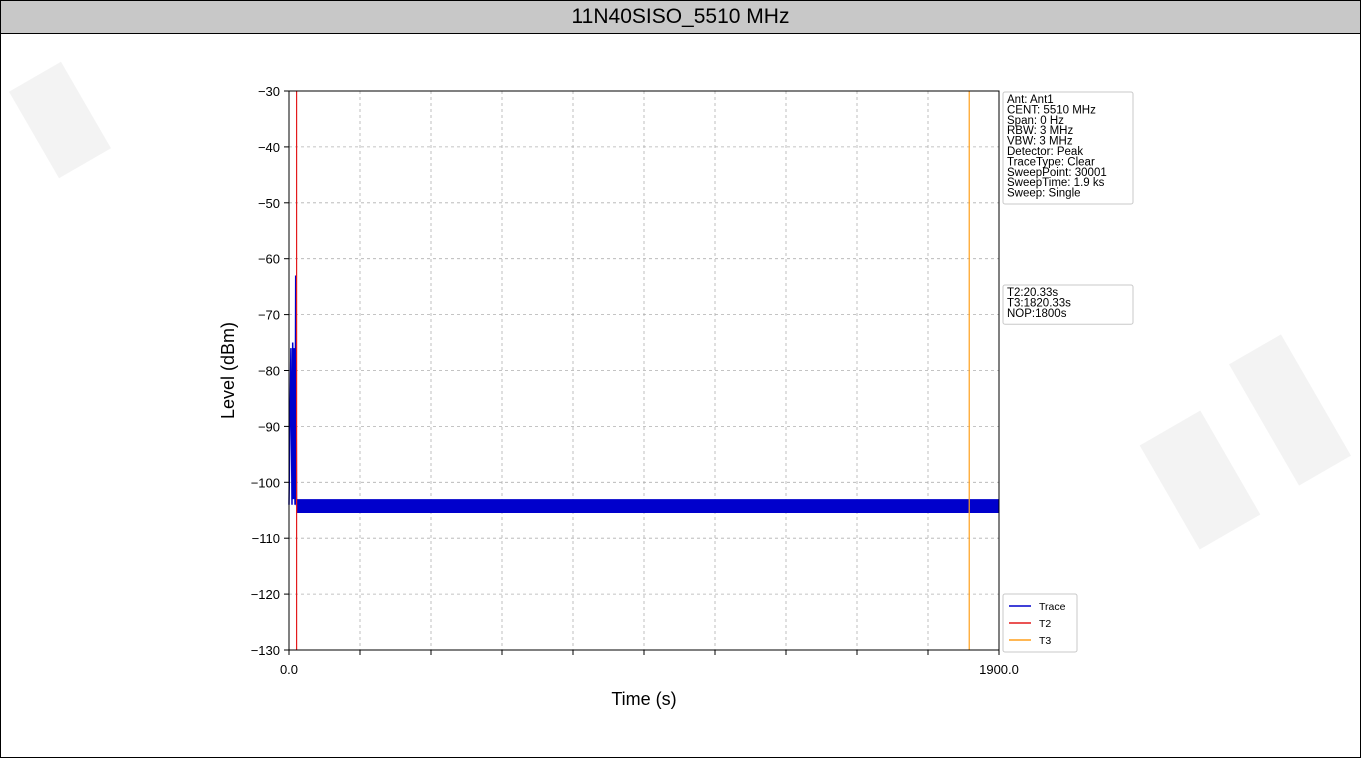 The image size is (1361, 758). Describe the element at coordinates (269, 91) in the screenshot. I see `y-tick-label: −30` at that location.